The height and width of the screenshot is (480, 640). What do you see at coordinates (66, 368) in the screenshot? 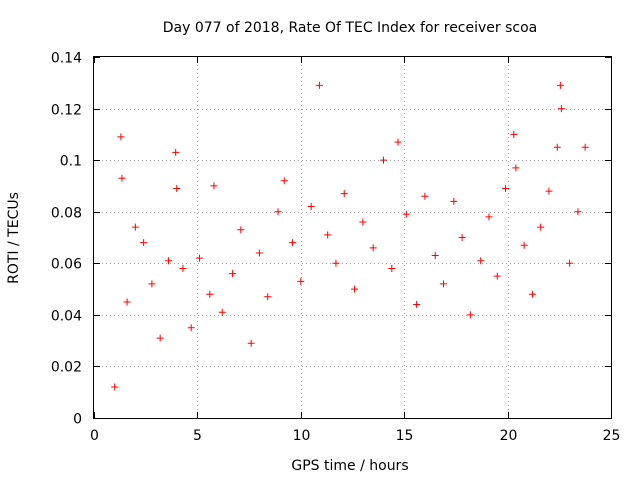
I see `y-tick-label: 0.02` at bounding box center [66, 368].